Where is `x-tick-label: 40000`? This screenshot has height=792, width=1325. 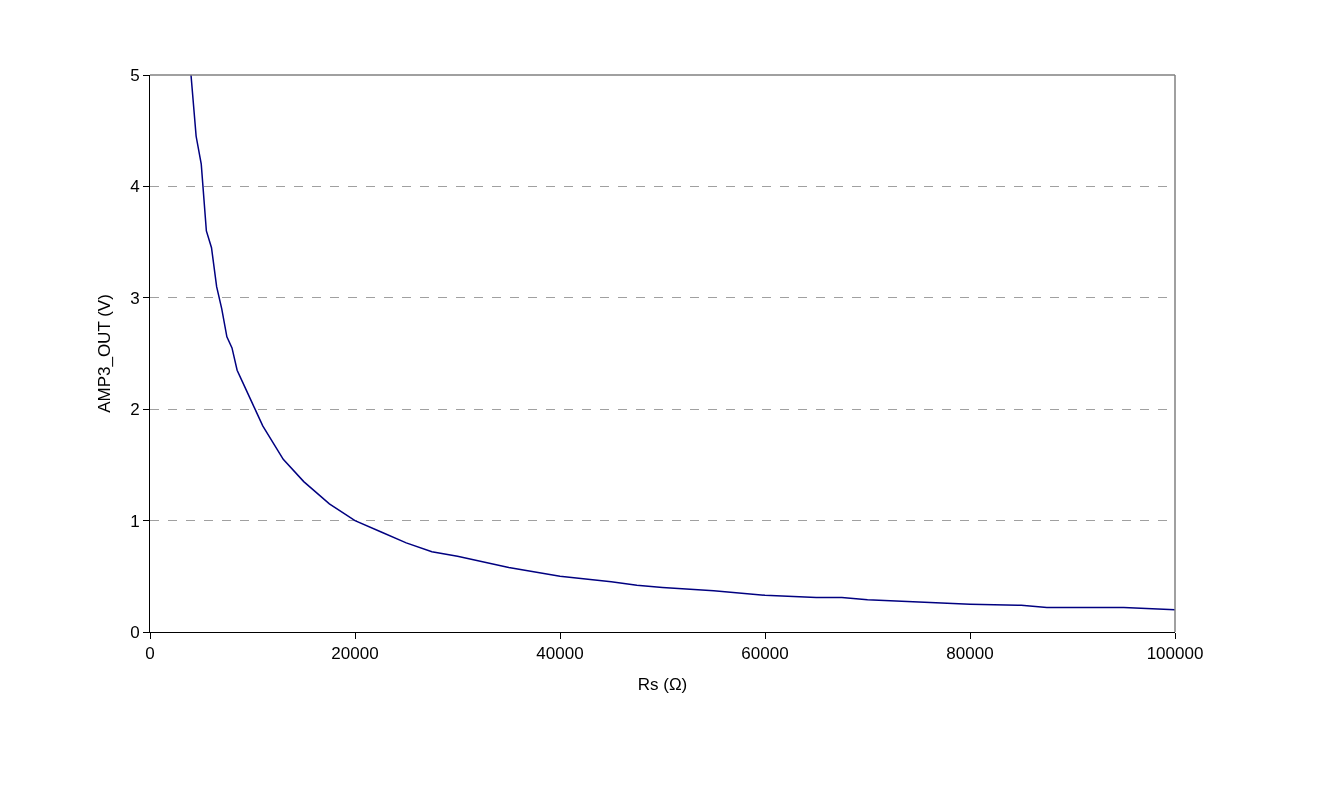 x-tick-label: 40000 is located at coordinates (560, 654).